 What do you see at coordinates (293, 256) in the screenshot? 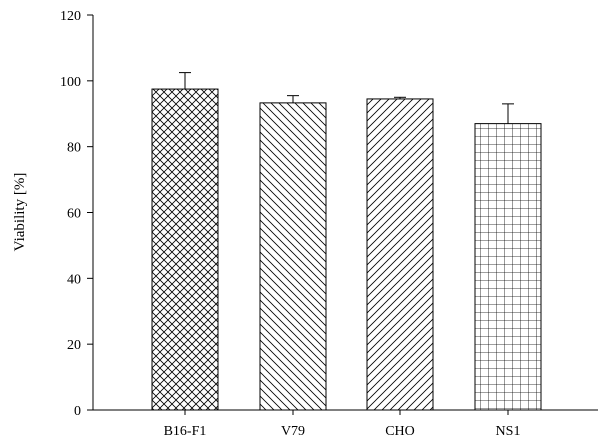
I see `bar-v79` at bounding box center [293, 256].